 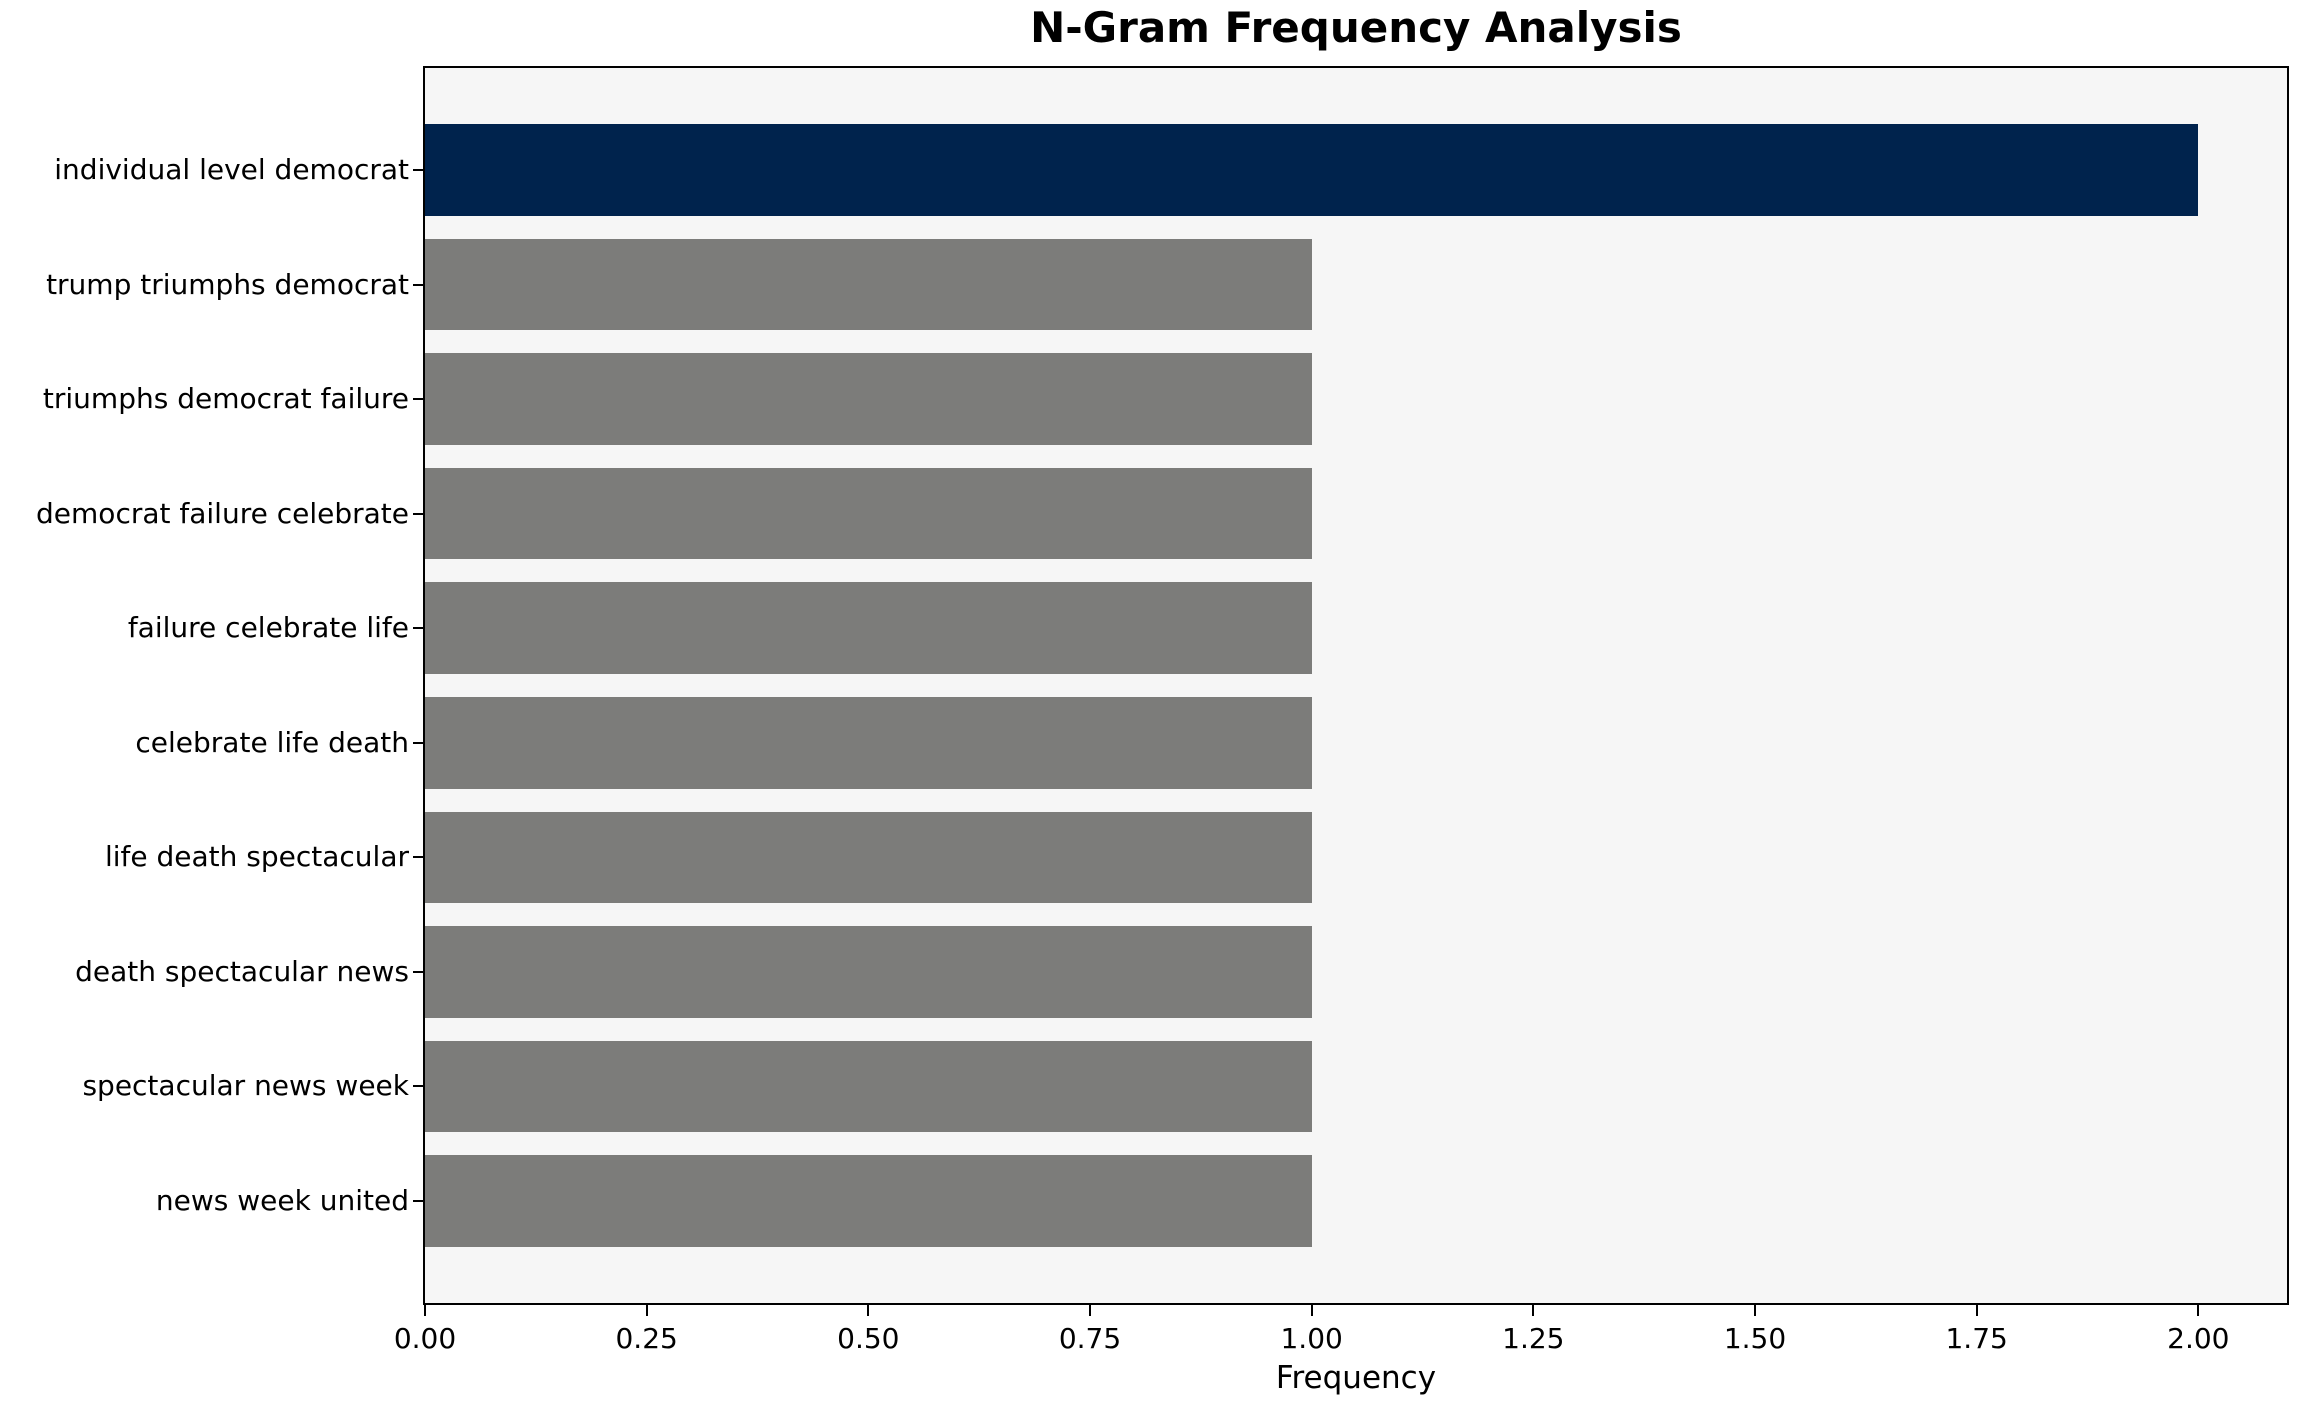 What do you see at coordinates (1976, 1338) in the screenshot?
I see `x-tick-label-1.75: 1.75` at bounding box center [1976, 1338].